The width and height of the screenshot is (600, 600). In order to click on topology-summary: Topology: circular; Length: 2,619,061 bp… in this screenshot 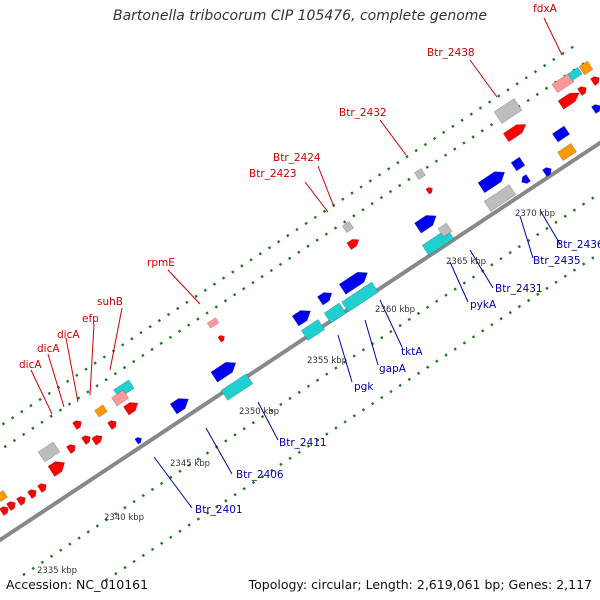, I will do `click(420, 584)`.